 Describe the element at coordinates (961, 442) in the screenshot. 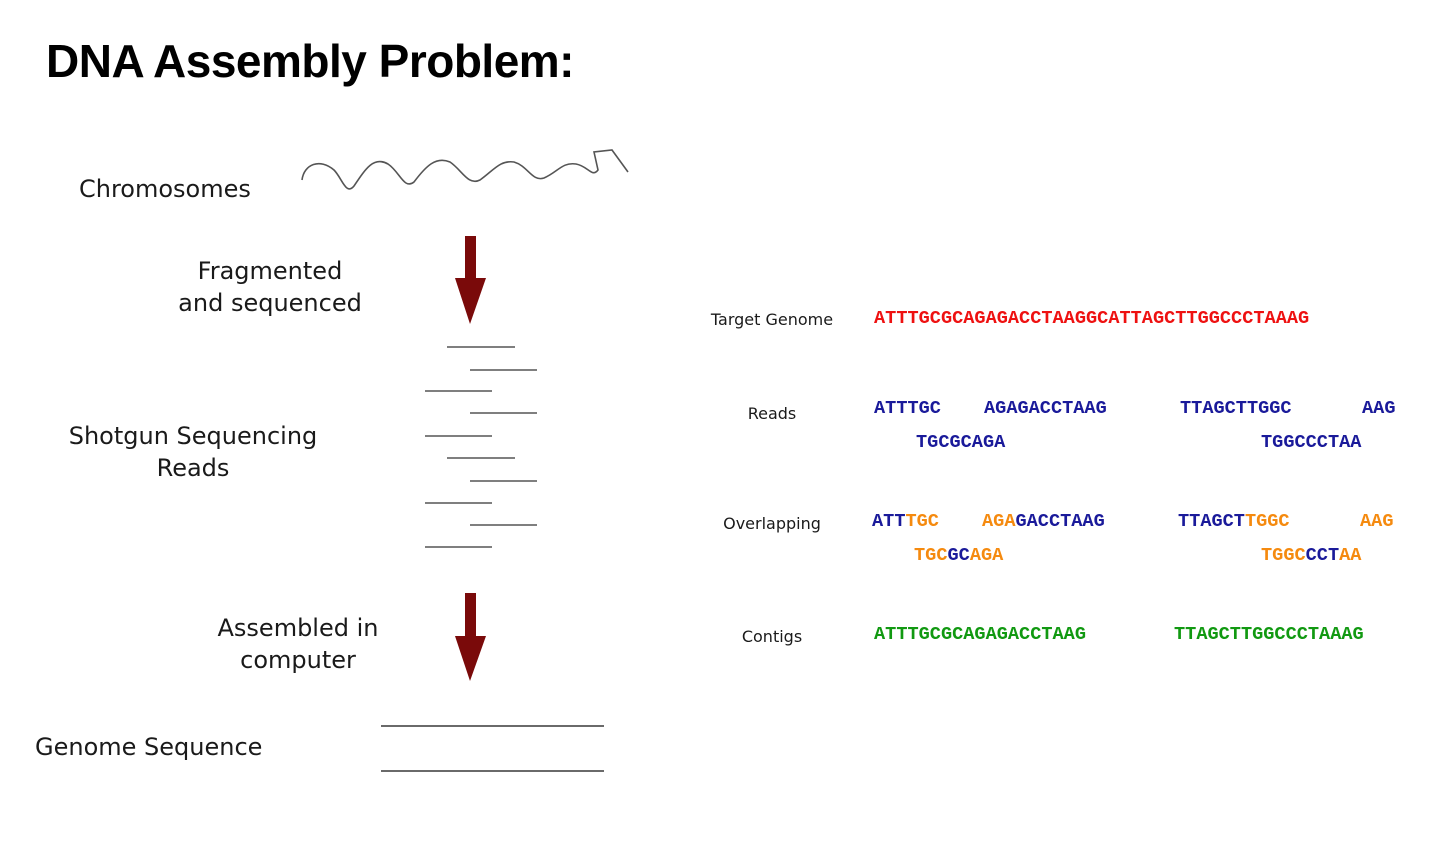

I see `read-5: TGCGCAGA` at that location.